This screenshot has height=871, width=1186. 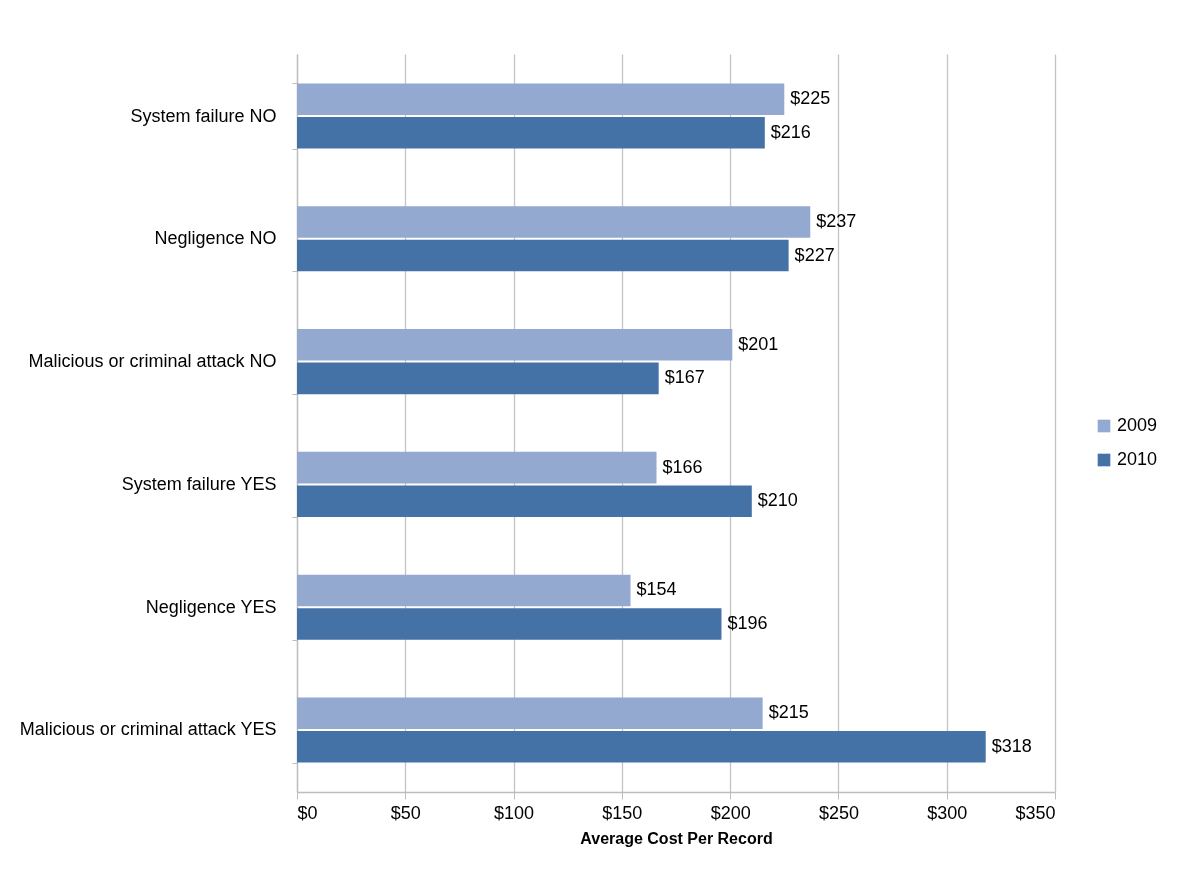 I want to click on y-tick-label: Negligence NO, so click(x=215, y=238).